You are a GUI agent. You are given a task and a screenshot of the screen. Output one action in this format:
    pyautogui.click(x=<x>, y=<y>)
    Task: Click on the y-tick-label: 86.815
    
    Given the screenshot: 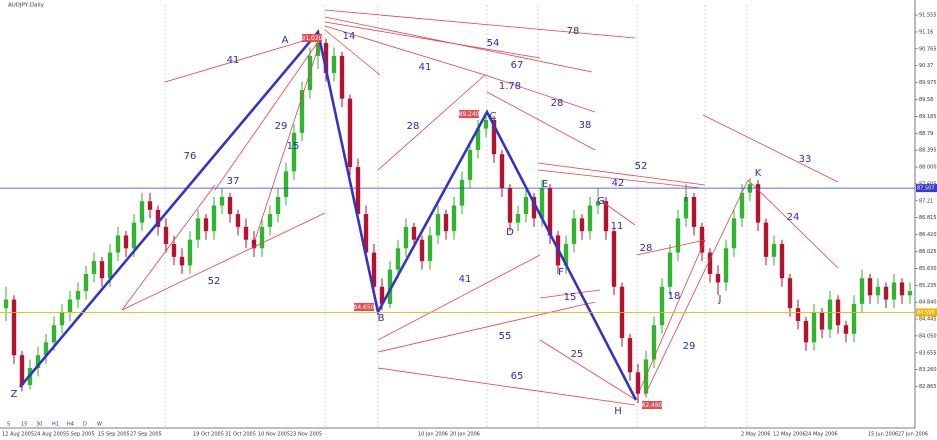 What is the action you would take?
    pyautogui.click(x=928, y=218)
    